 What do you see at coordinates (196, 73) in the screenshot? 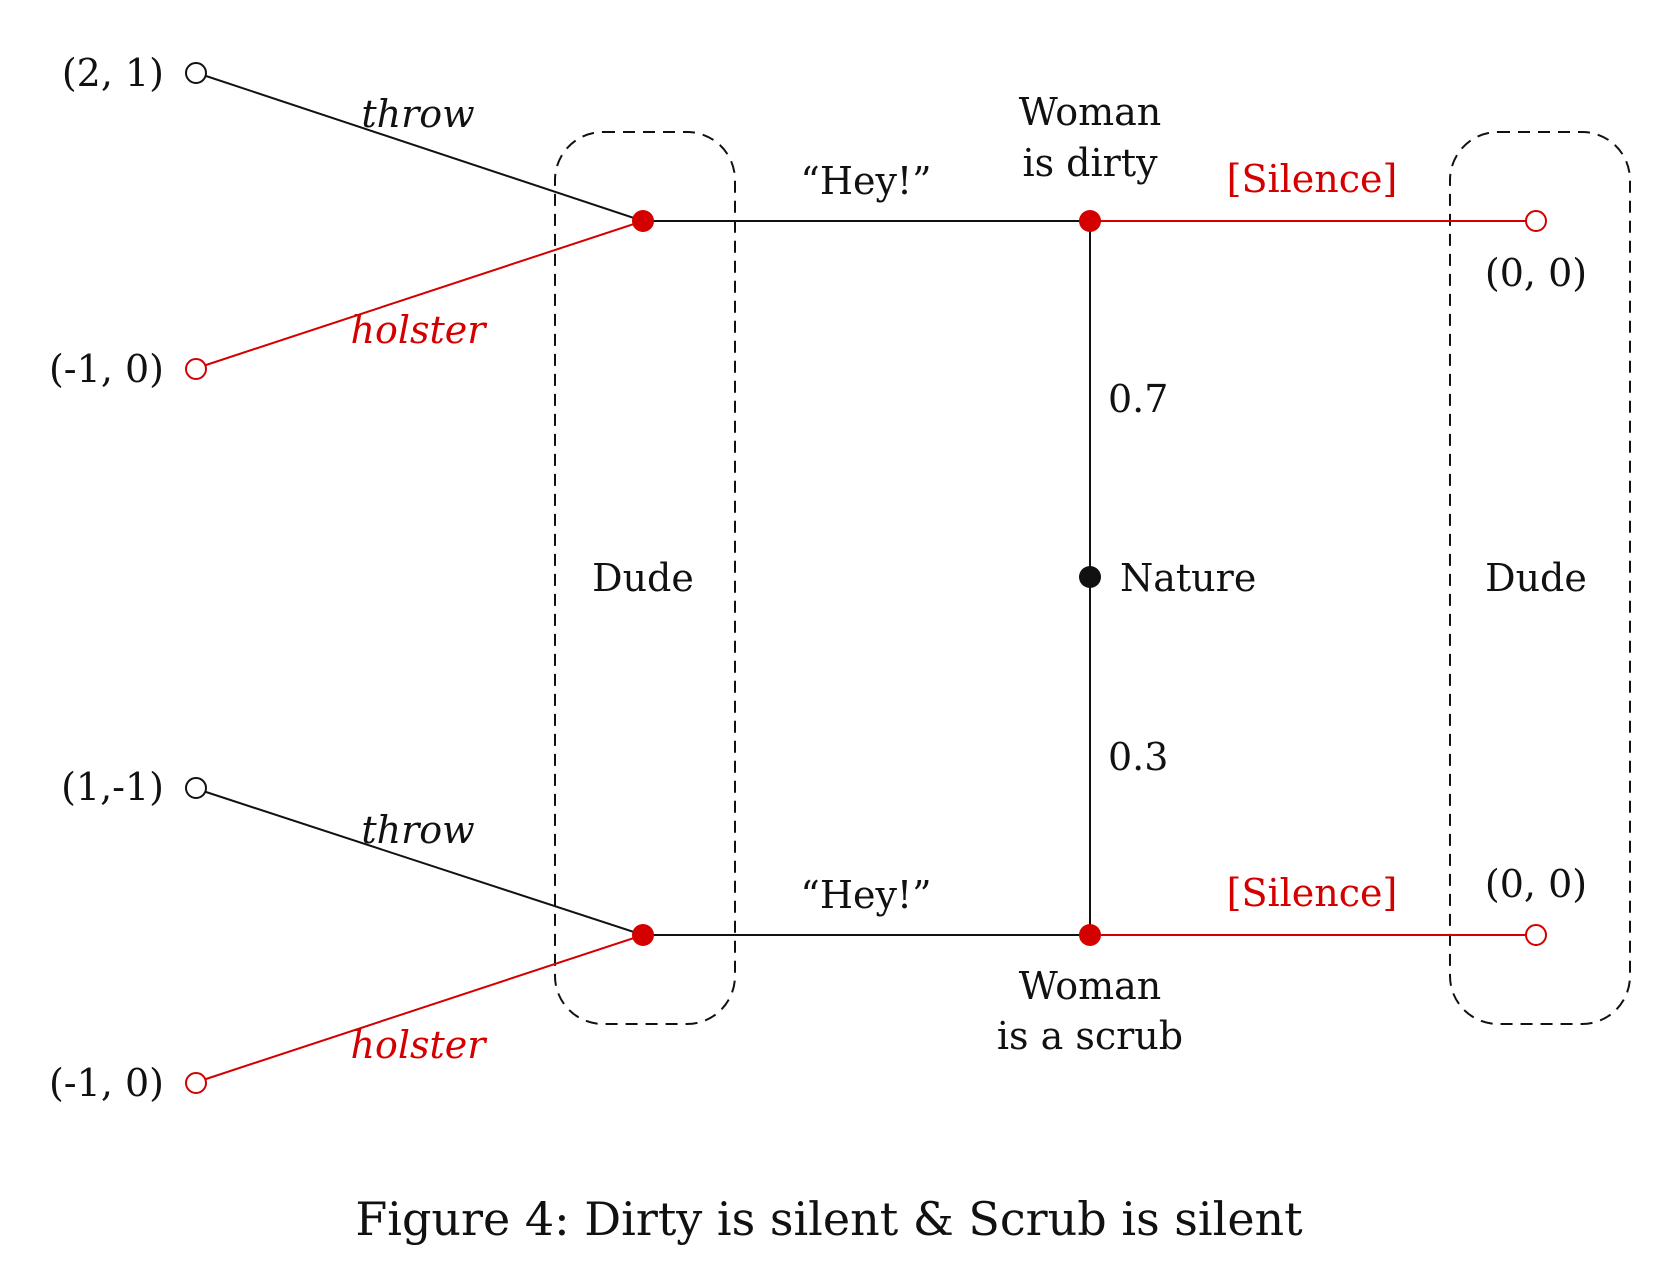
I see `terminal-top-throw` at bounding box center [196, 73].